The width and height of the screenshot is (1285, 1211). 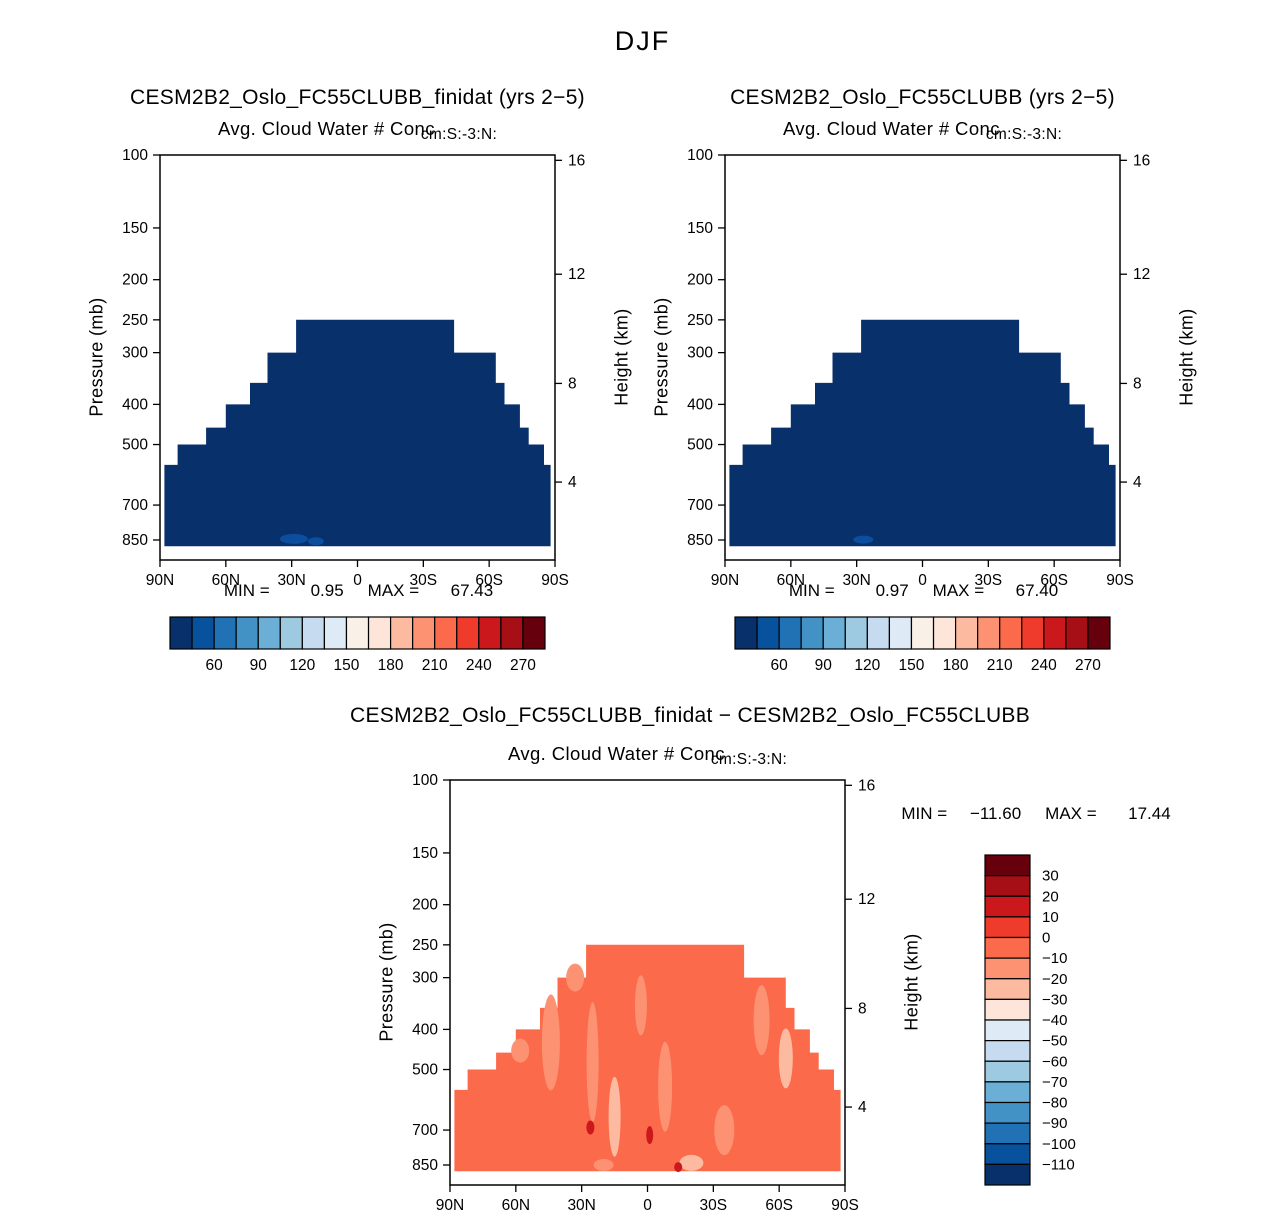 I want to click on difference-pressure-tick-label: 500, so click(x=425, y=1070).